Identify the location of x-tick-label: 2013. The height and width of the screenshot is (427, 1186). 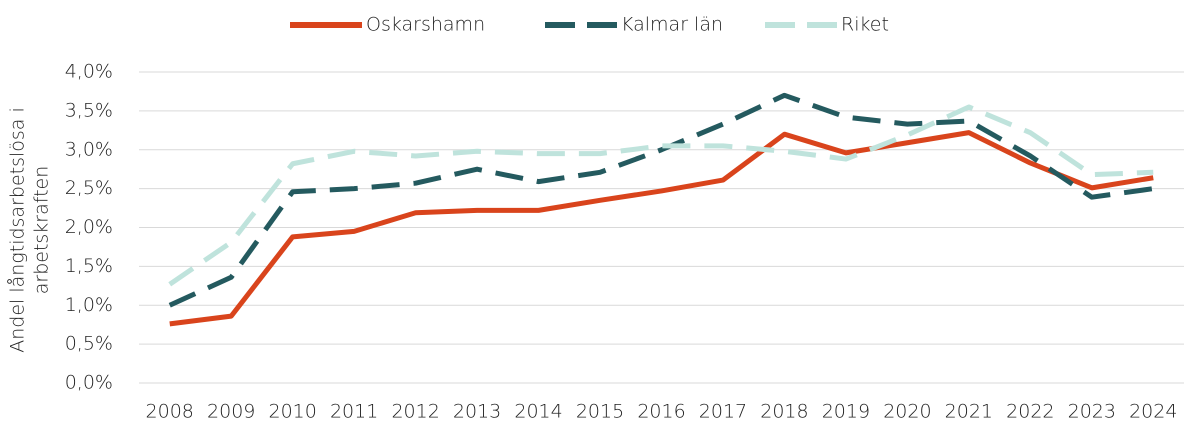
(477, 412).